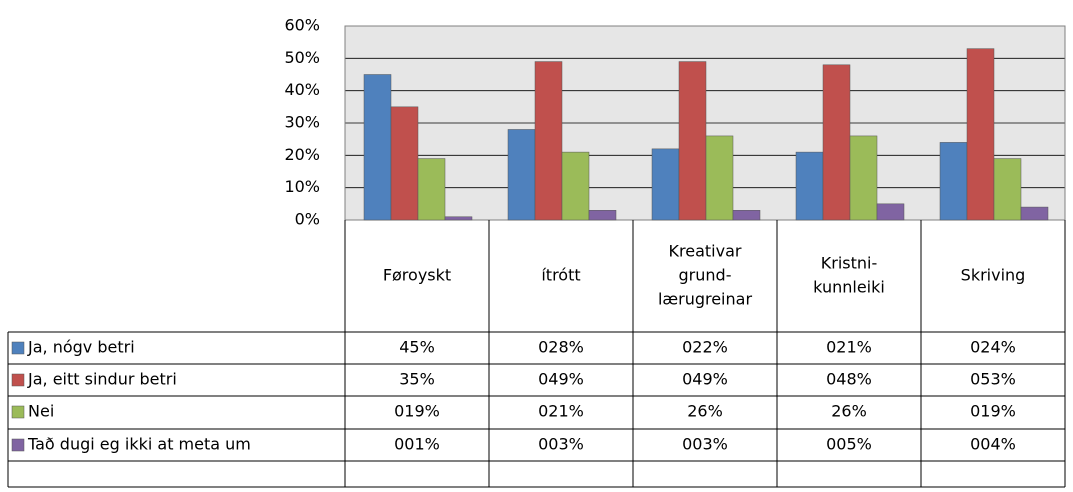  I want to click on table-value: 35%, so click(417, 379).